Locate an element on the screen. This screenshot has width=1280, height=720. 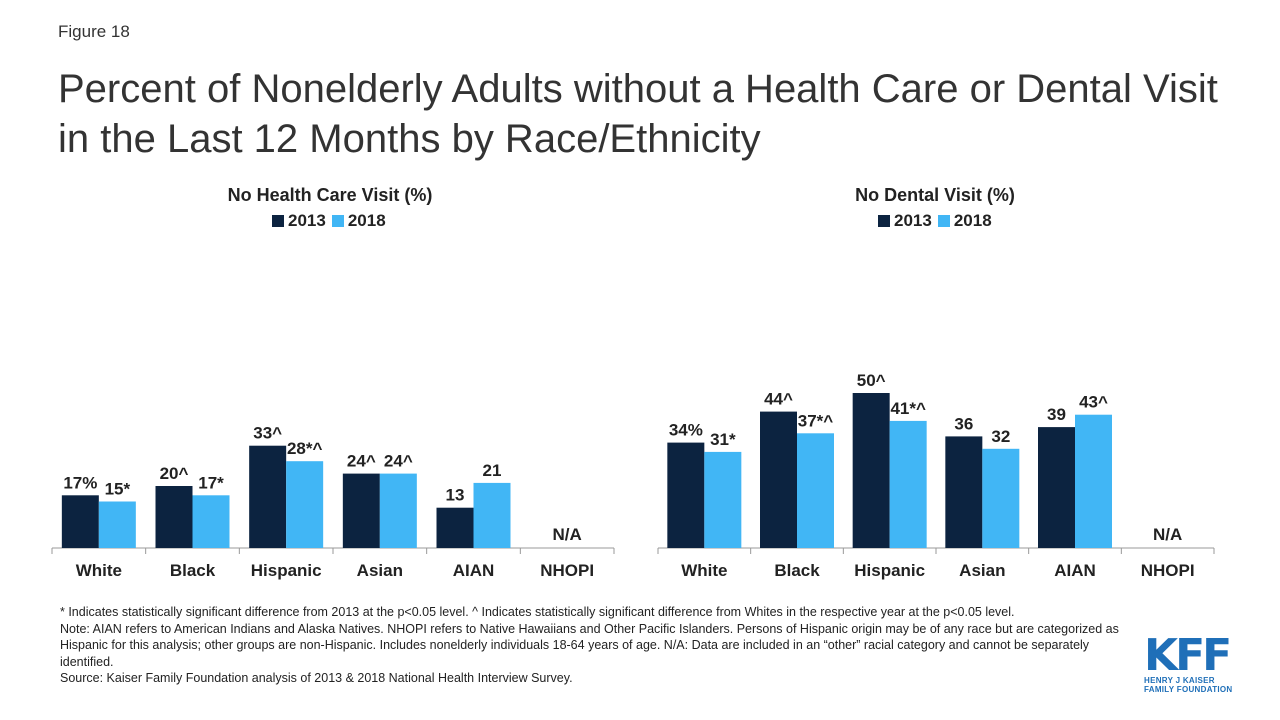
legend-dental: 2013 2018 is located at coordinates (935, 221).